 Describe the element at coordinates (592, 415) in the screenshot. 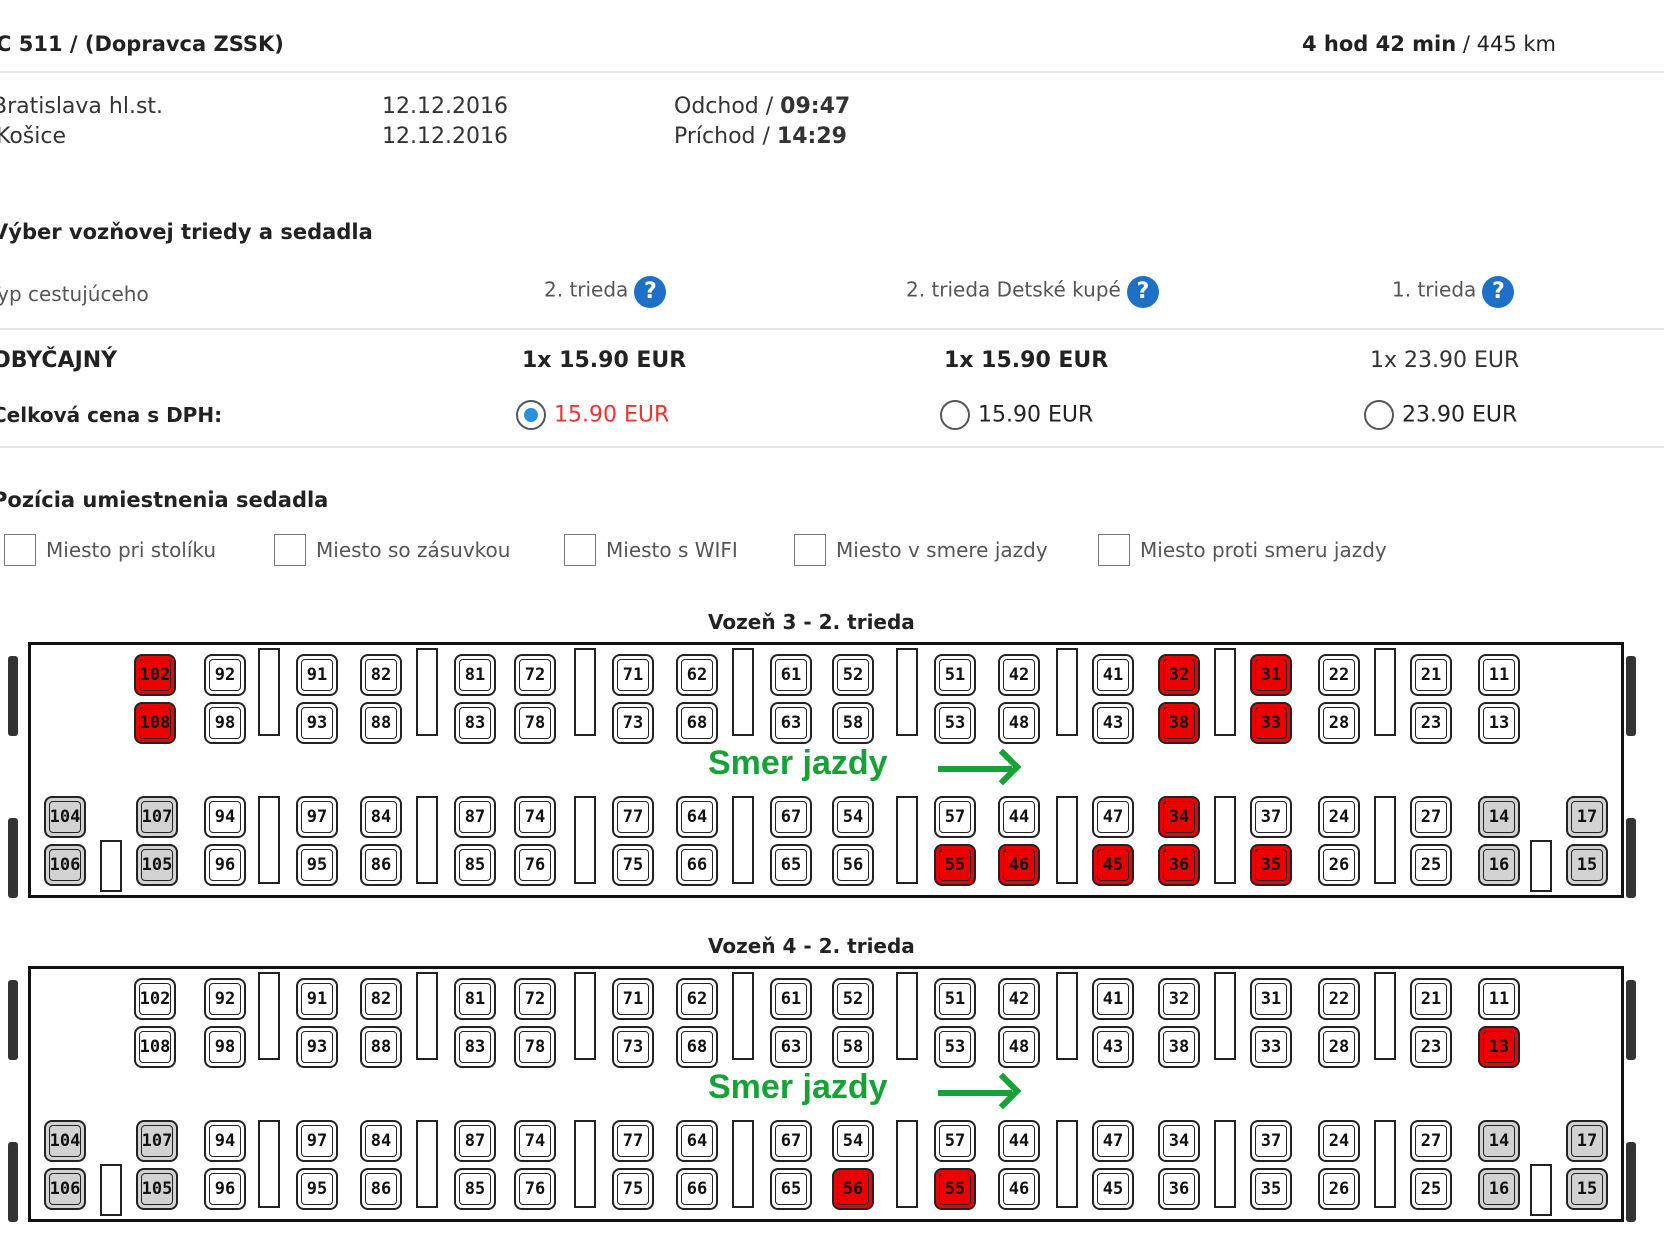

I see `total-option-col-2: 15.90 EUR` at that location.